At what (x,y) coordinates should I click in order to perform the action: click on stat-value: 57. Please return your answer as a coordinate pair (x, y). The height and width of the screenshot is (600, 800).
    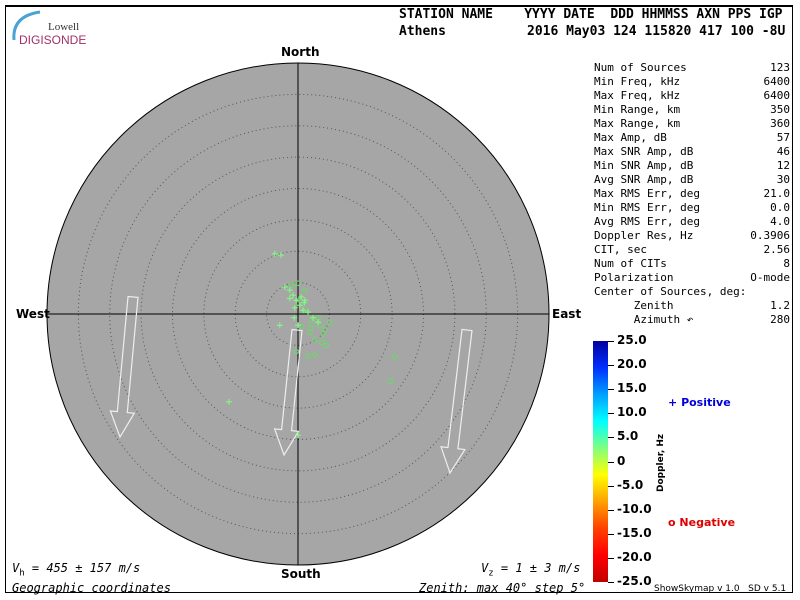
    Looking at the image, I should click on (783, 137).